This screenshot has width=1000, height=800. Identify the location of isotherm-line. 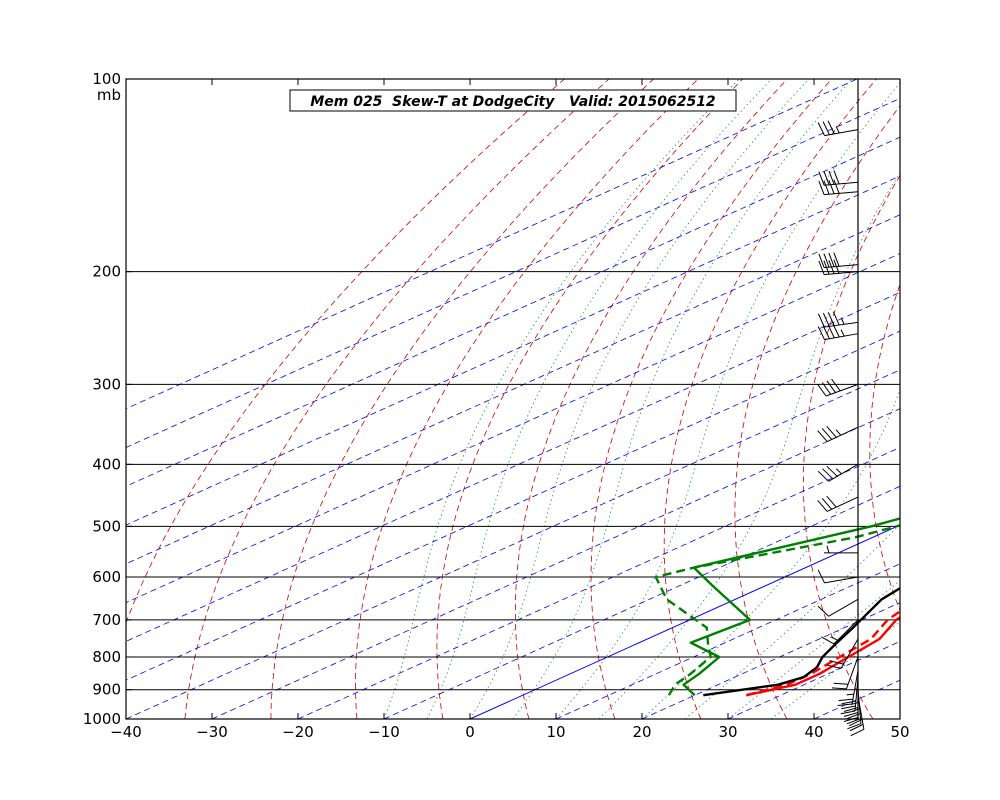
(684, 621).